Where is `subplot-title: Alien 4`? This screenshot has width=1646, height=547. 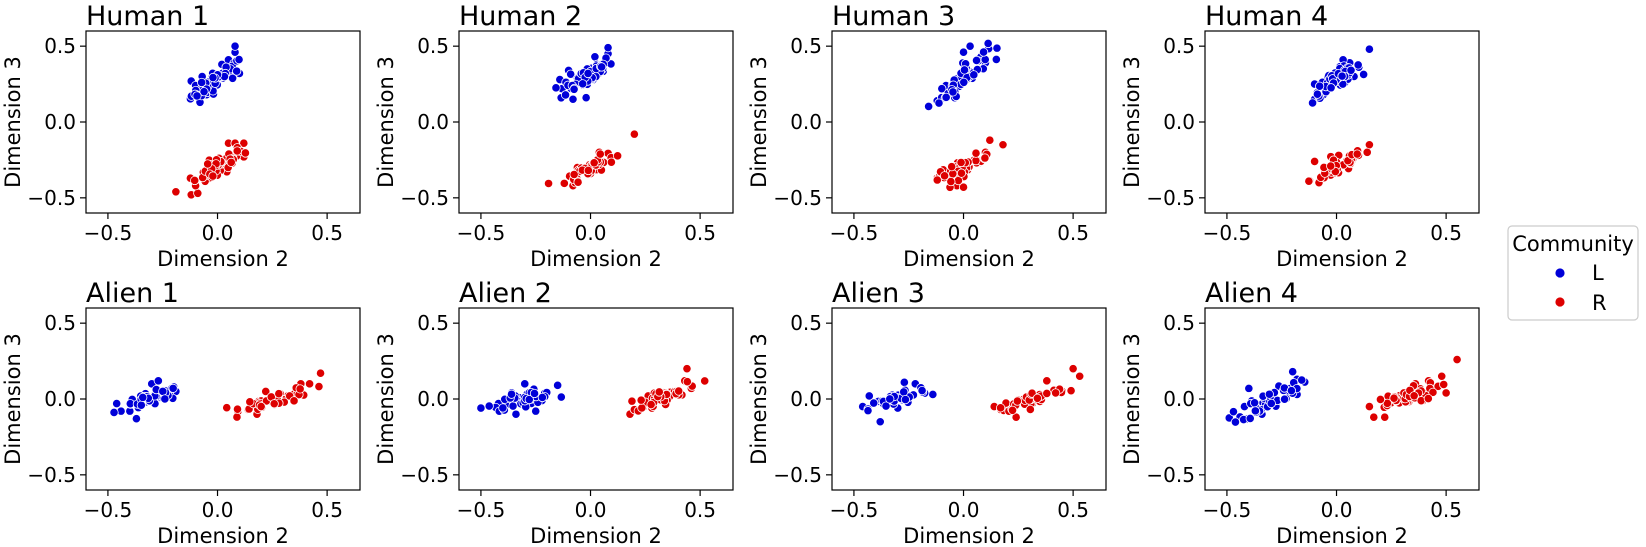 subplot-title: Alien 4 is located at coordinates (1251, 293).